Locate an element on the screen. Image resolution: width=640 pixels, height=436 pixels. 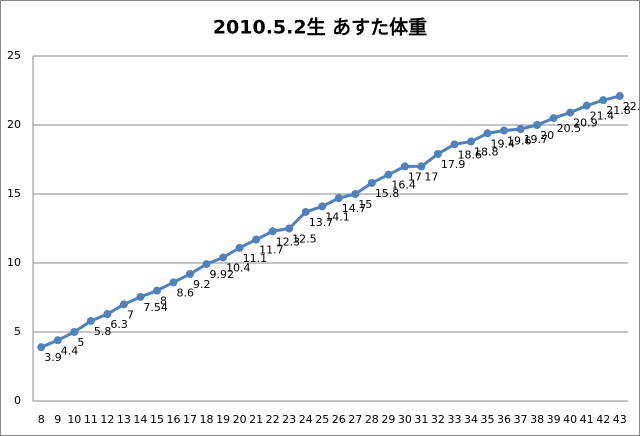
data-label: 4.4 is located at coordinates (70, 350).